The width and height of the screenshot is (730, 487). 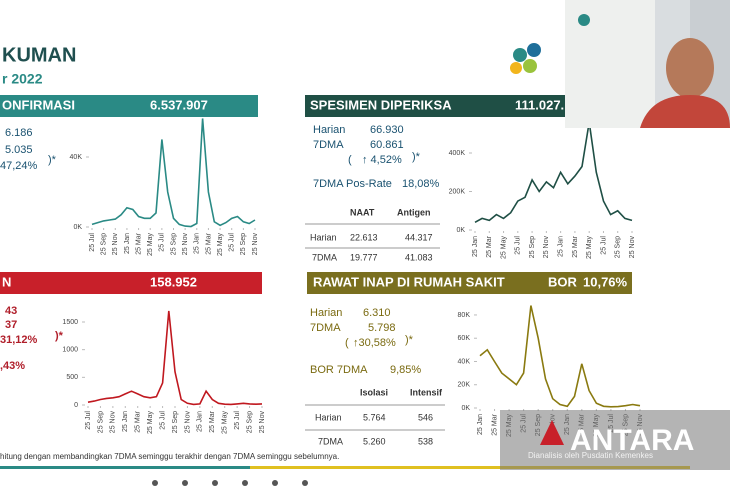 What do you see at coordinates (632, 440) in the screenshot?
I see `watermark-text: ANTARA` at bounding box center [632, 440].